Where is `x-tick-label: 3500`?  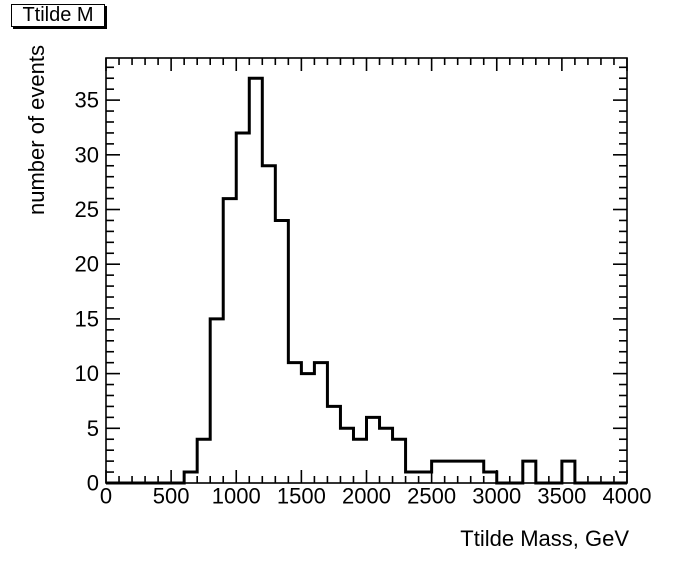 x-tick-label: 3500 is located at coordinates (561, 496).